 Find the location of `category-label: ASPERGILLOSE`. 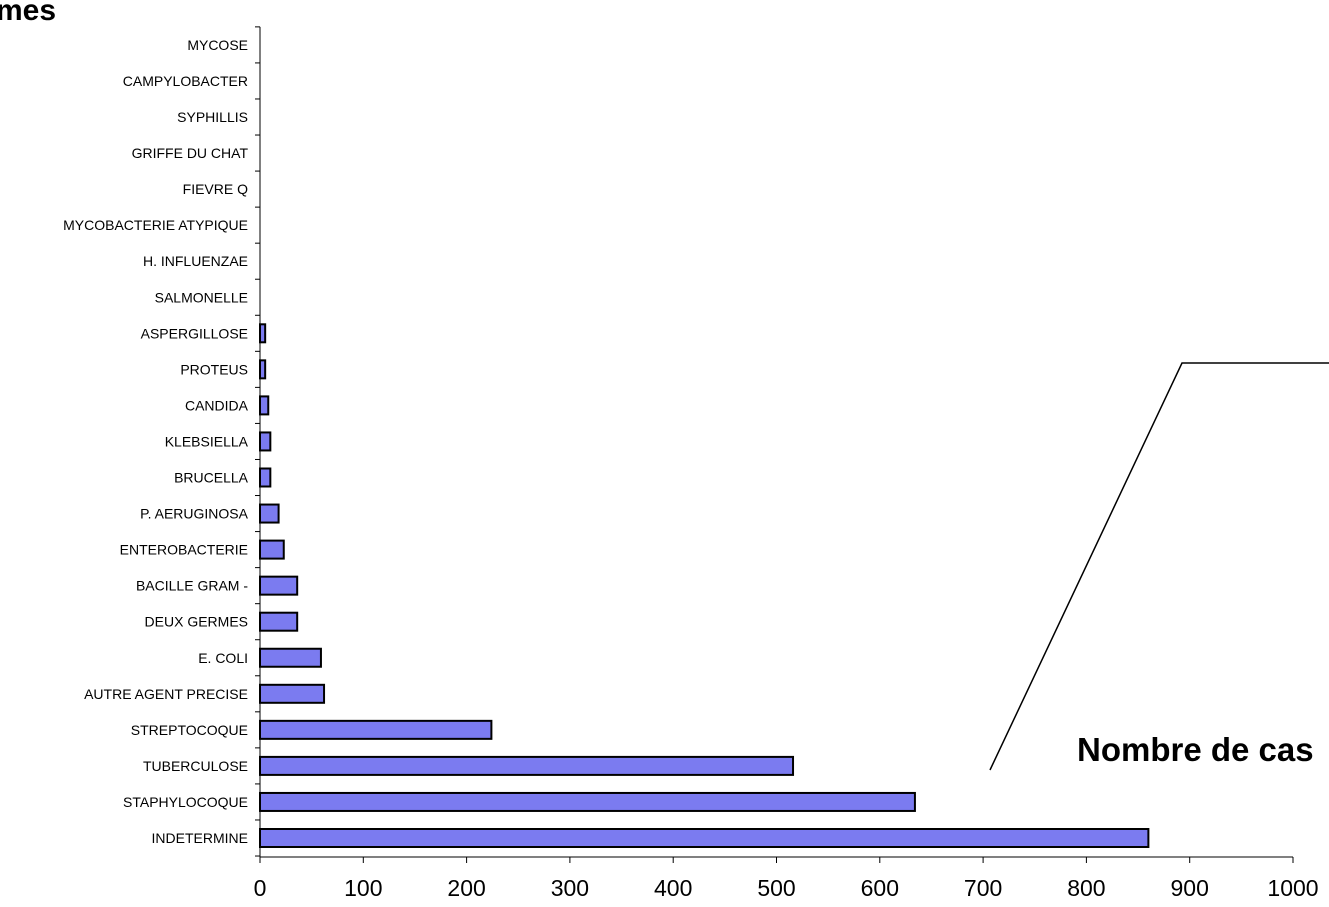

category-label: ASPERGILLOSE is located at coordinates (194, 333).